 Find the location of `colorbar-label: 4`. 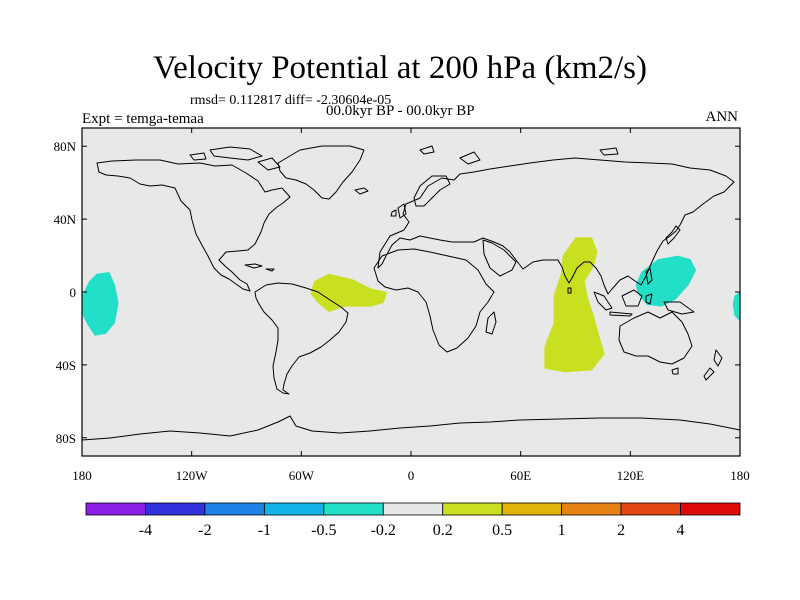

colorbar-label: 4 is located at coordinates (681, 530).